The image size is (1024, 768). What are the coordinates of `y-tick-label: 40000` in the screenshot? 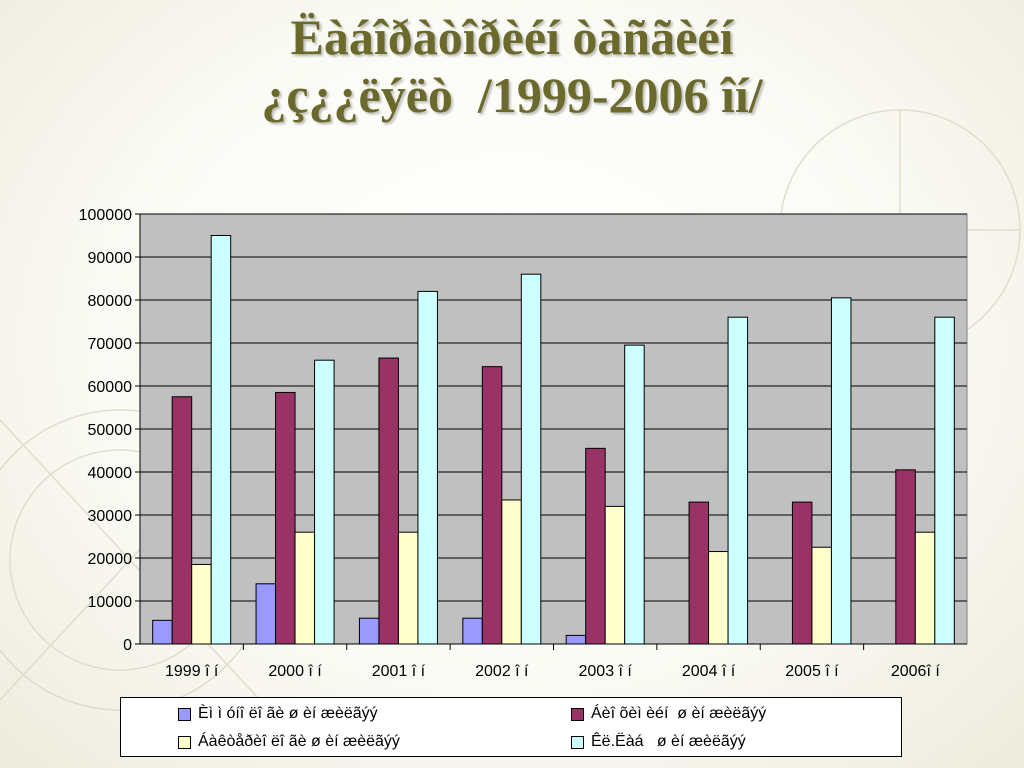 It's located at (110, 473).